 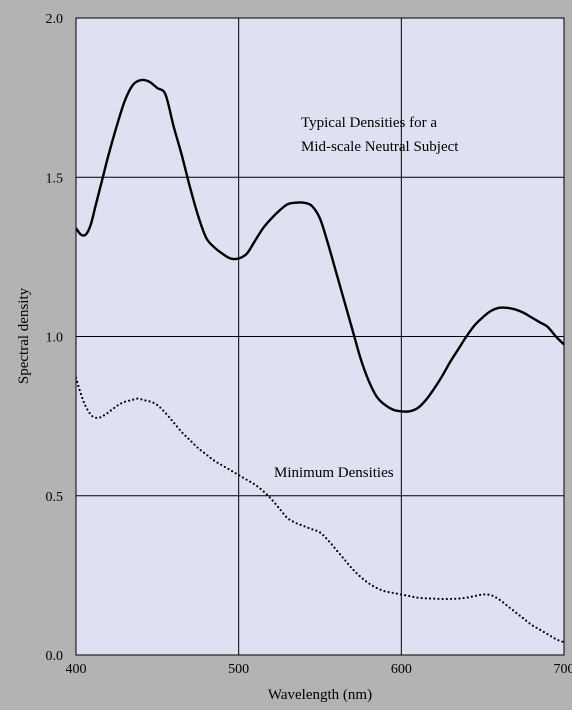 I want to click on y-tick-label: 2.0, so click(x=55, y=19).